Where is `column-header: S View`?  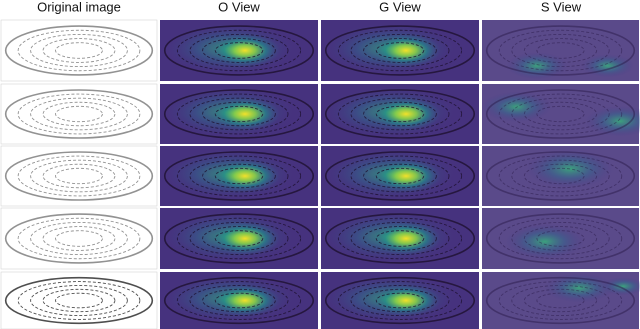 column-header: S View is located at coordinates (561, 7).